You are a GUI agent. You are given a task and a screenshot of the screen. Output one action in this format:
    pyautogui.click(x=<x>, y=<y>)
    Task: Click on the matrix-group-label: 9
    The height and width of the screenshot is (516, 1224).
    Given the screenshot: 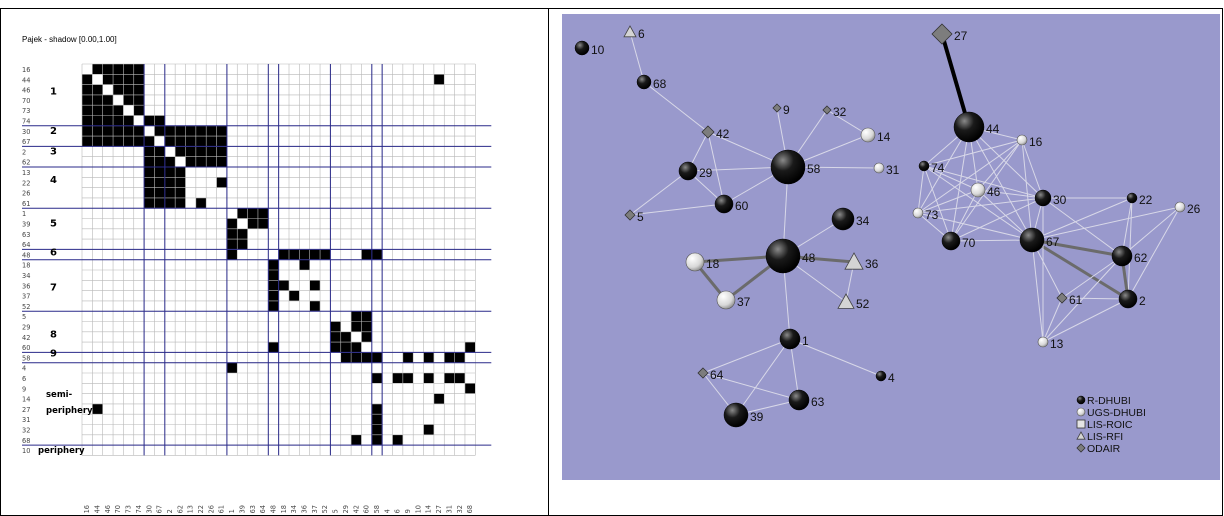 What is the action you would take?
    pyautogui.click(x=53, y=353)
    